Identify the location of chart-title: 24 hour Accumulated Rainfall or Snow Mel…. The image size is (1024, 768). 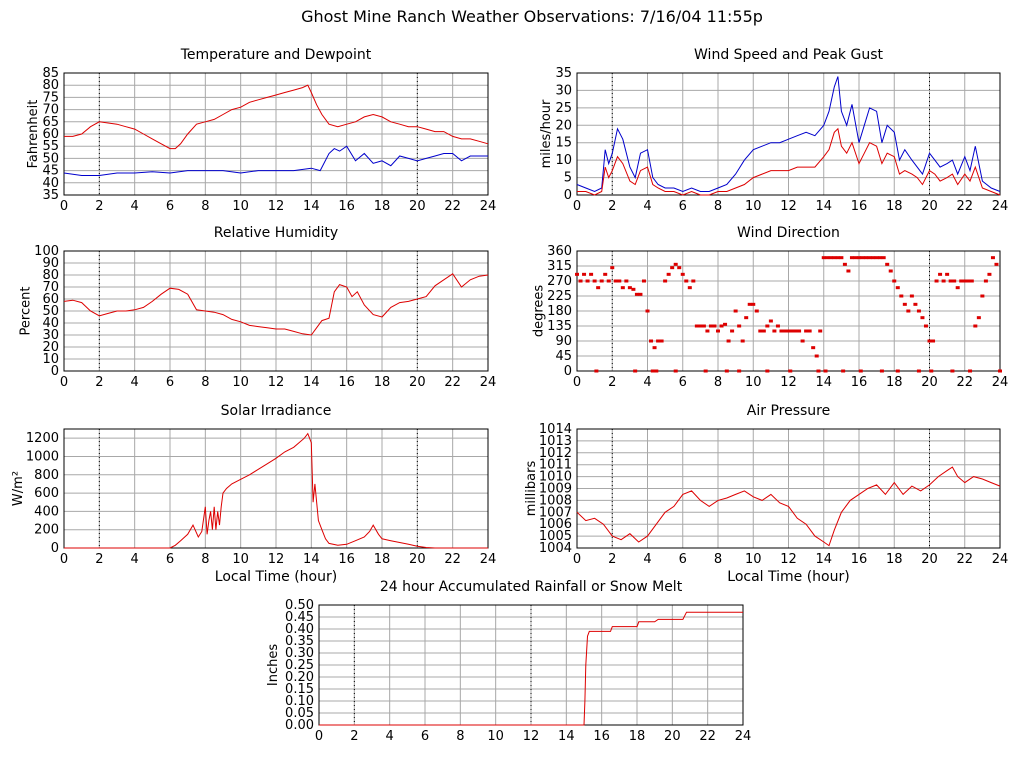
(531, 587).